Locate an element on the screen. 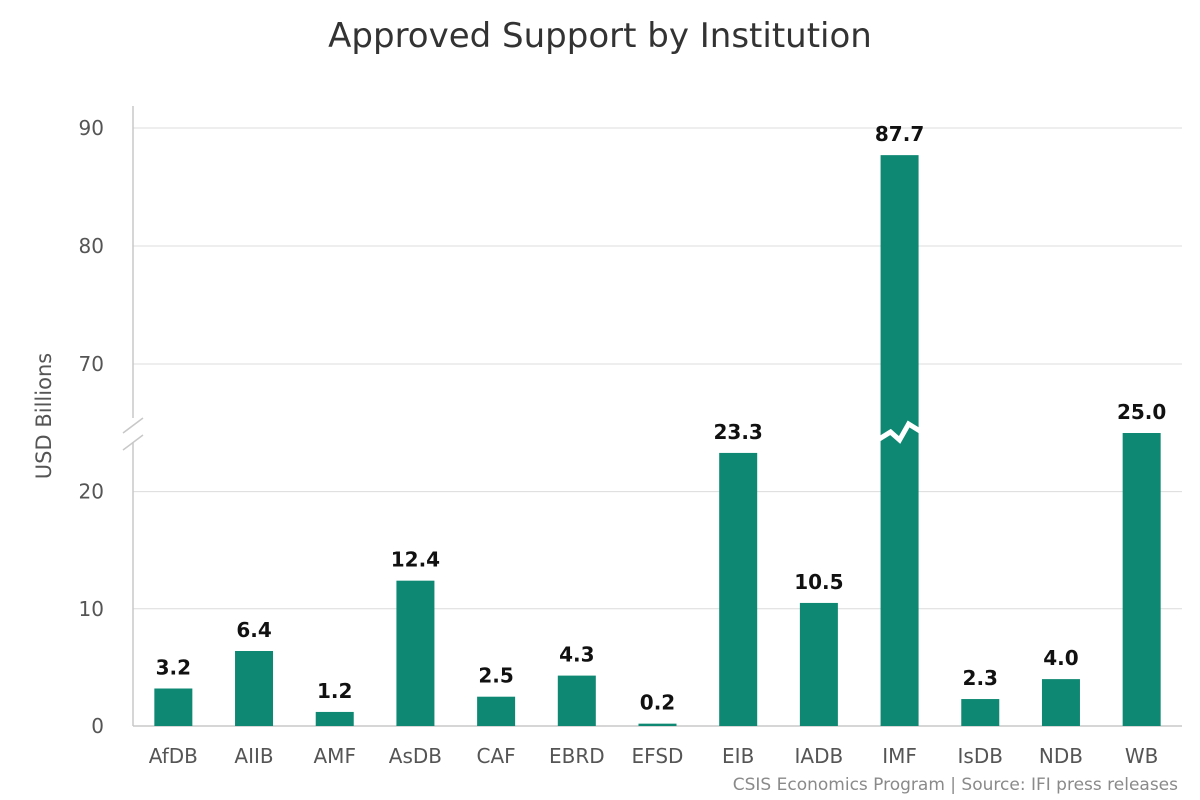 The width and height of the screenshot is (1200, 800). bar-eib is located at coordinates (738, 589).